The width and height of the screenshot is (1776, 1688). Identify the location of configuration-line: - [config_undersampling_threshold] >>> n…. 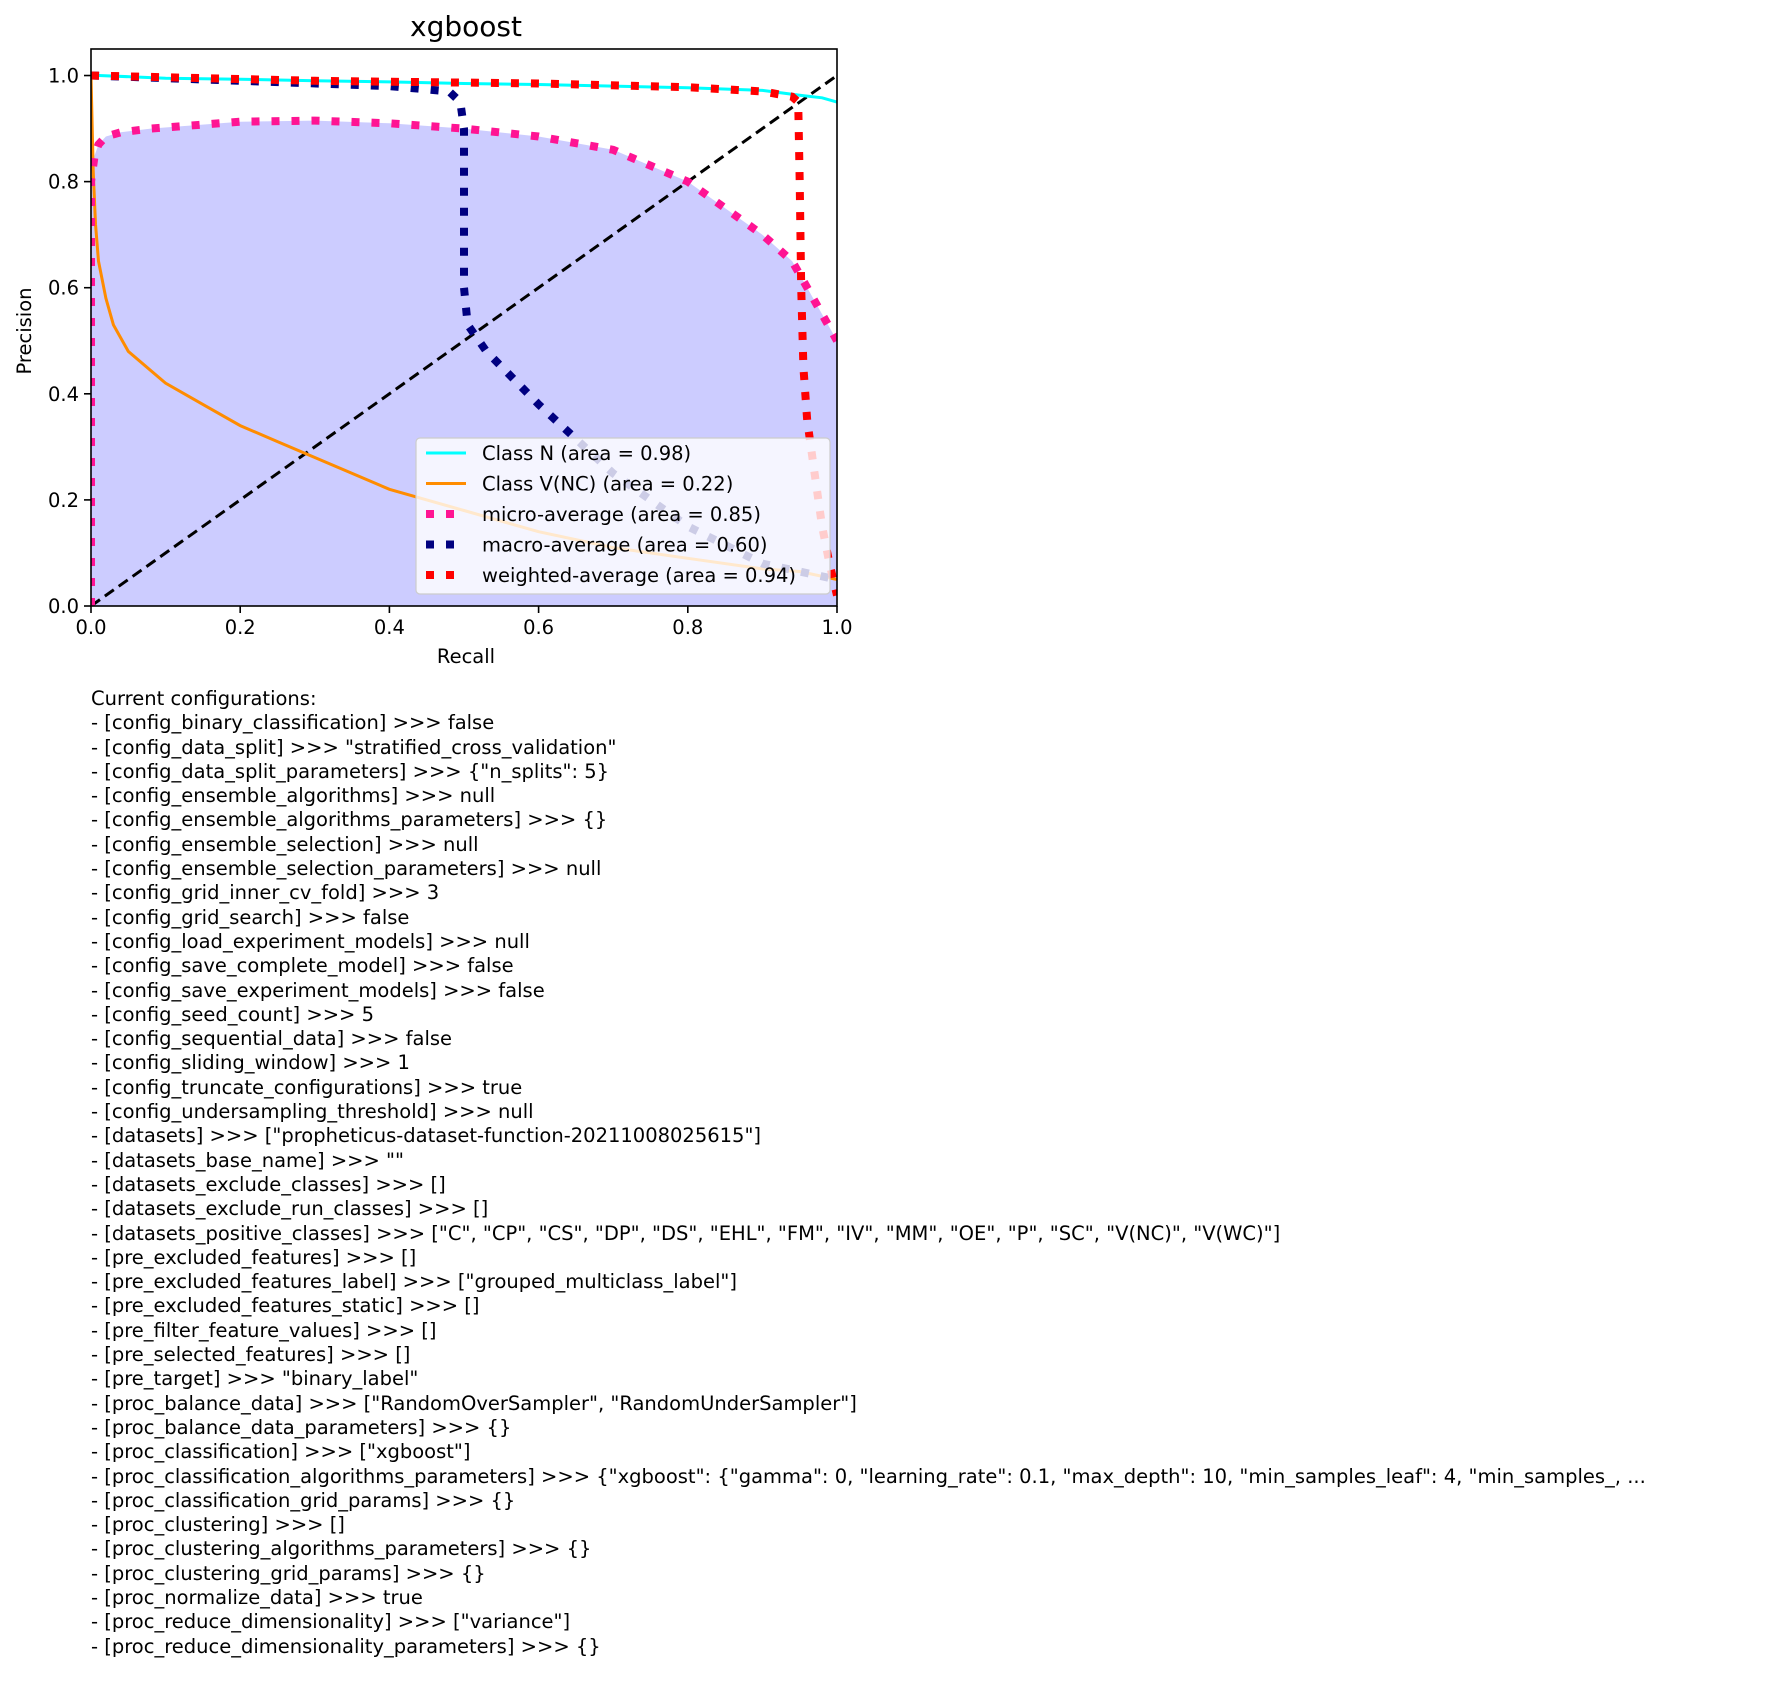
(312, 1112).